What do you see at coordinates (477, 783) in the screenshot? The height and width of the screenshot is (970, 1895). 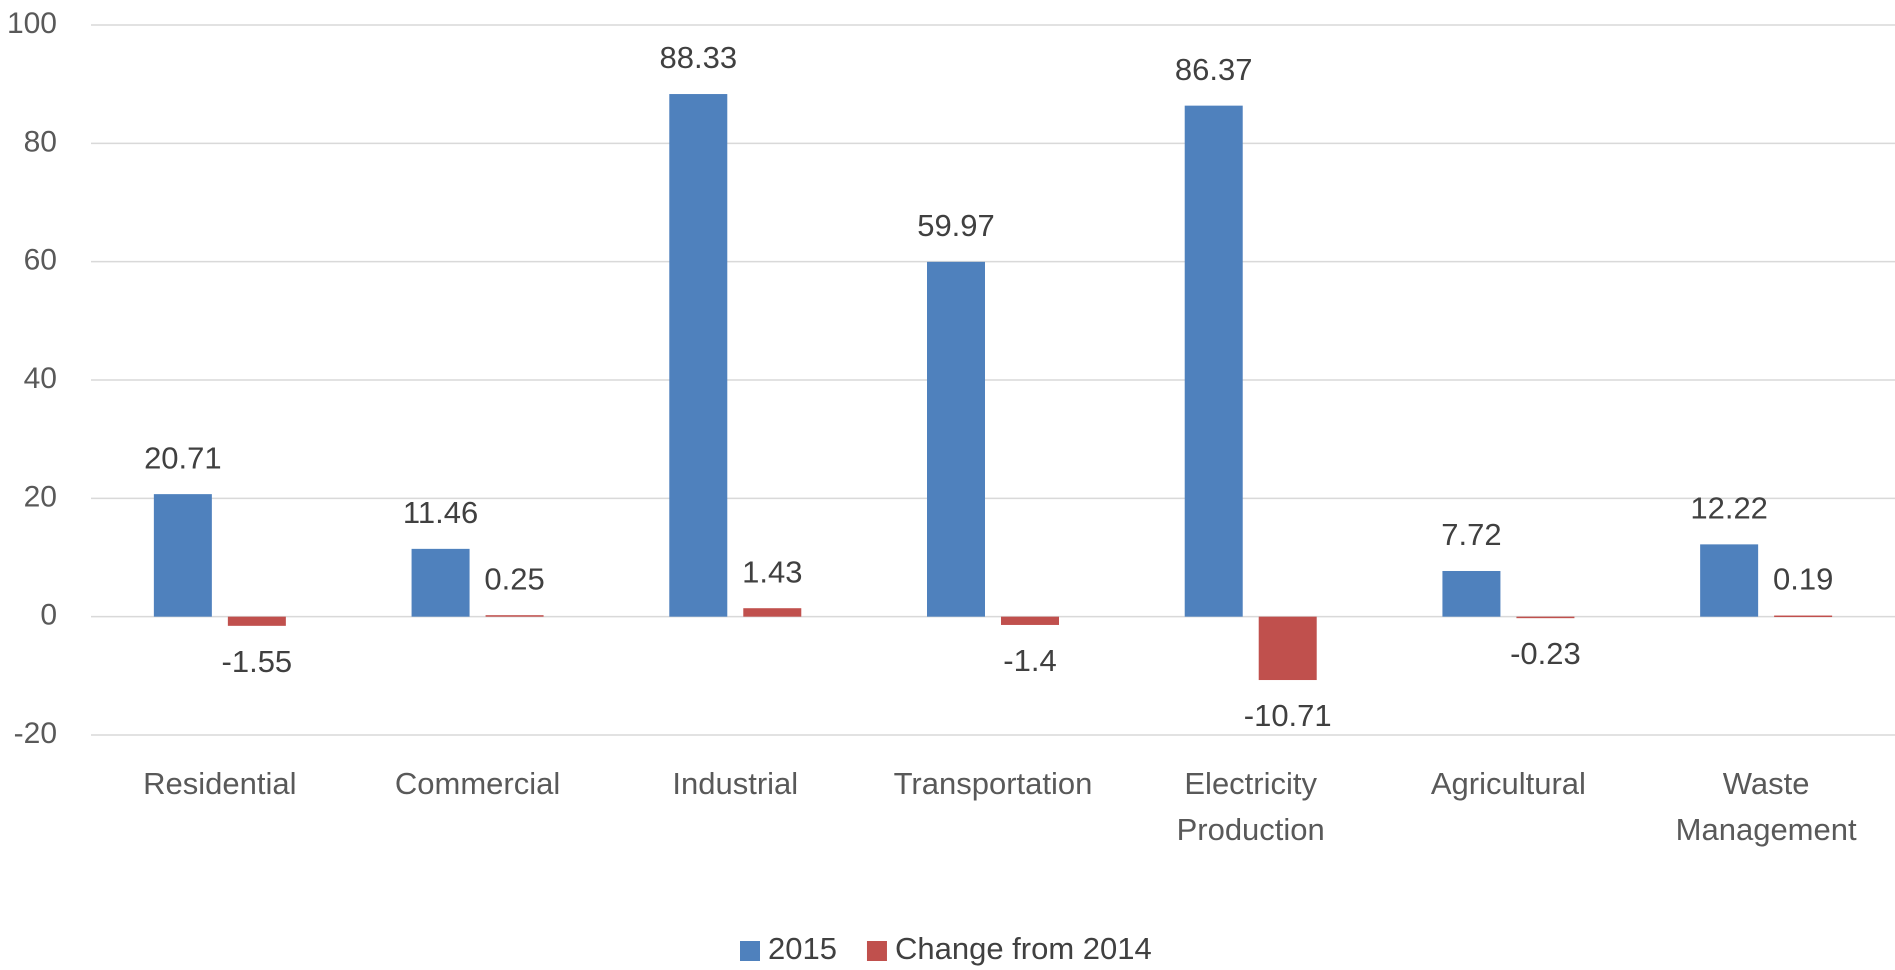 I see `x-tick-label: Commercial` at bounding box center [477, 783].